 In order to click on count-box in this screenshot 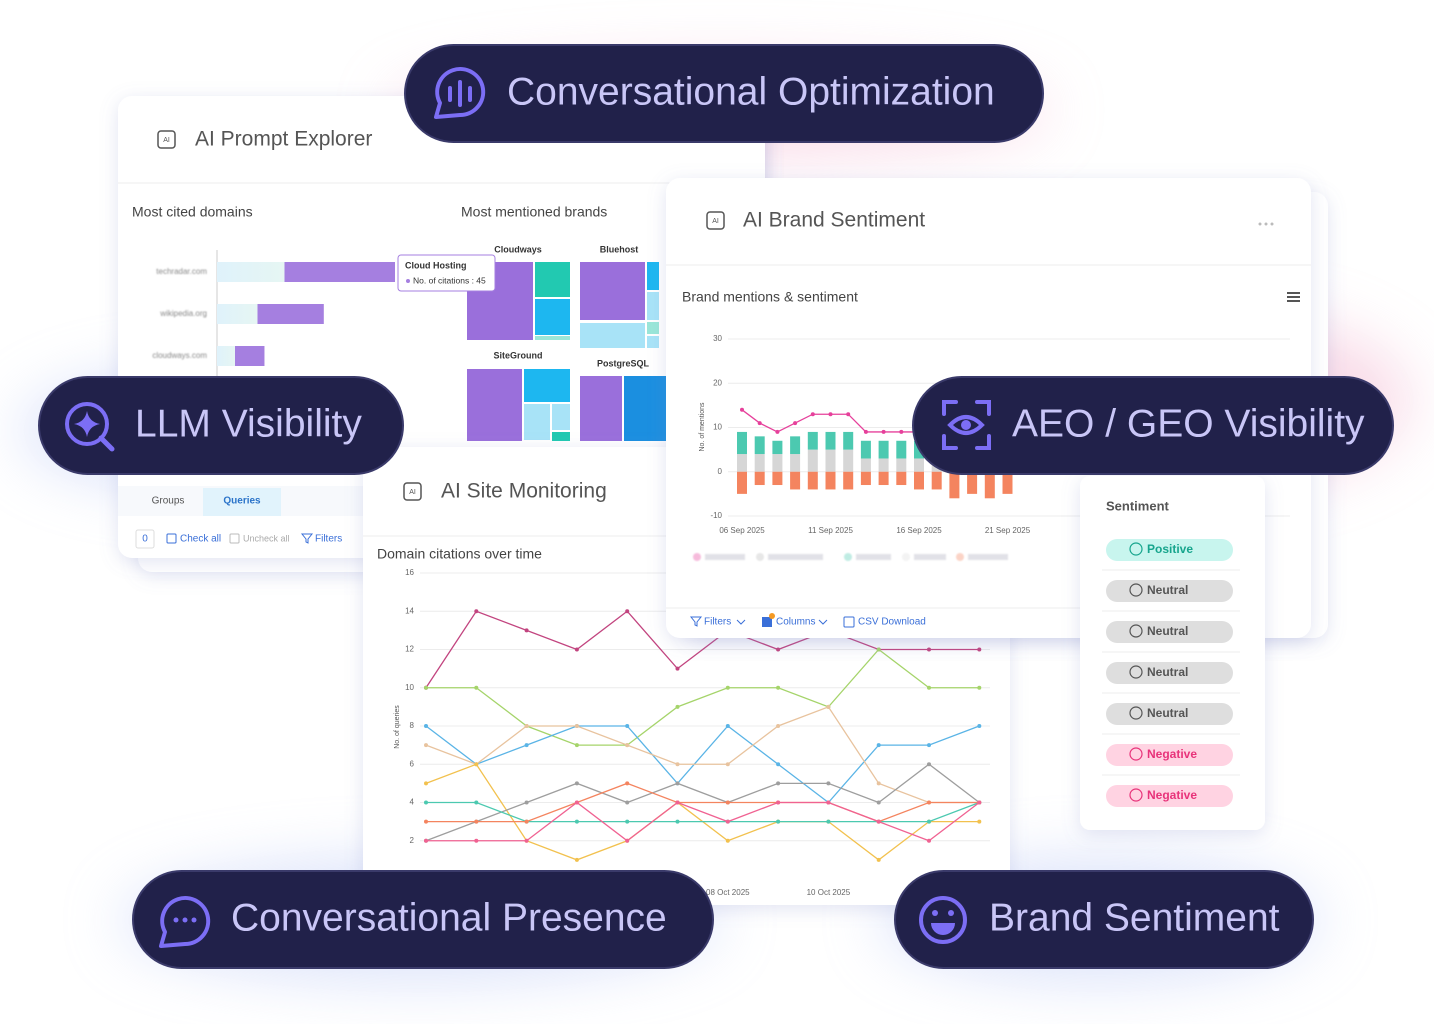, I will do `click(145, 539)`.